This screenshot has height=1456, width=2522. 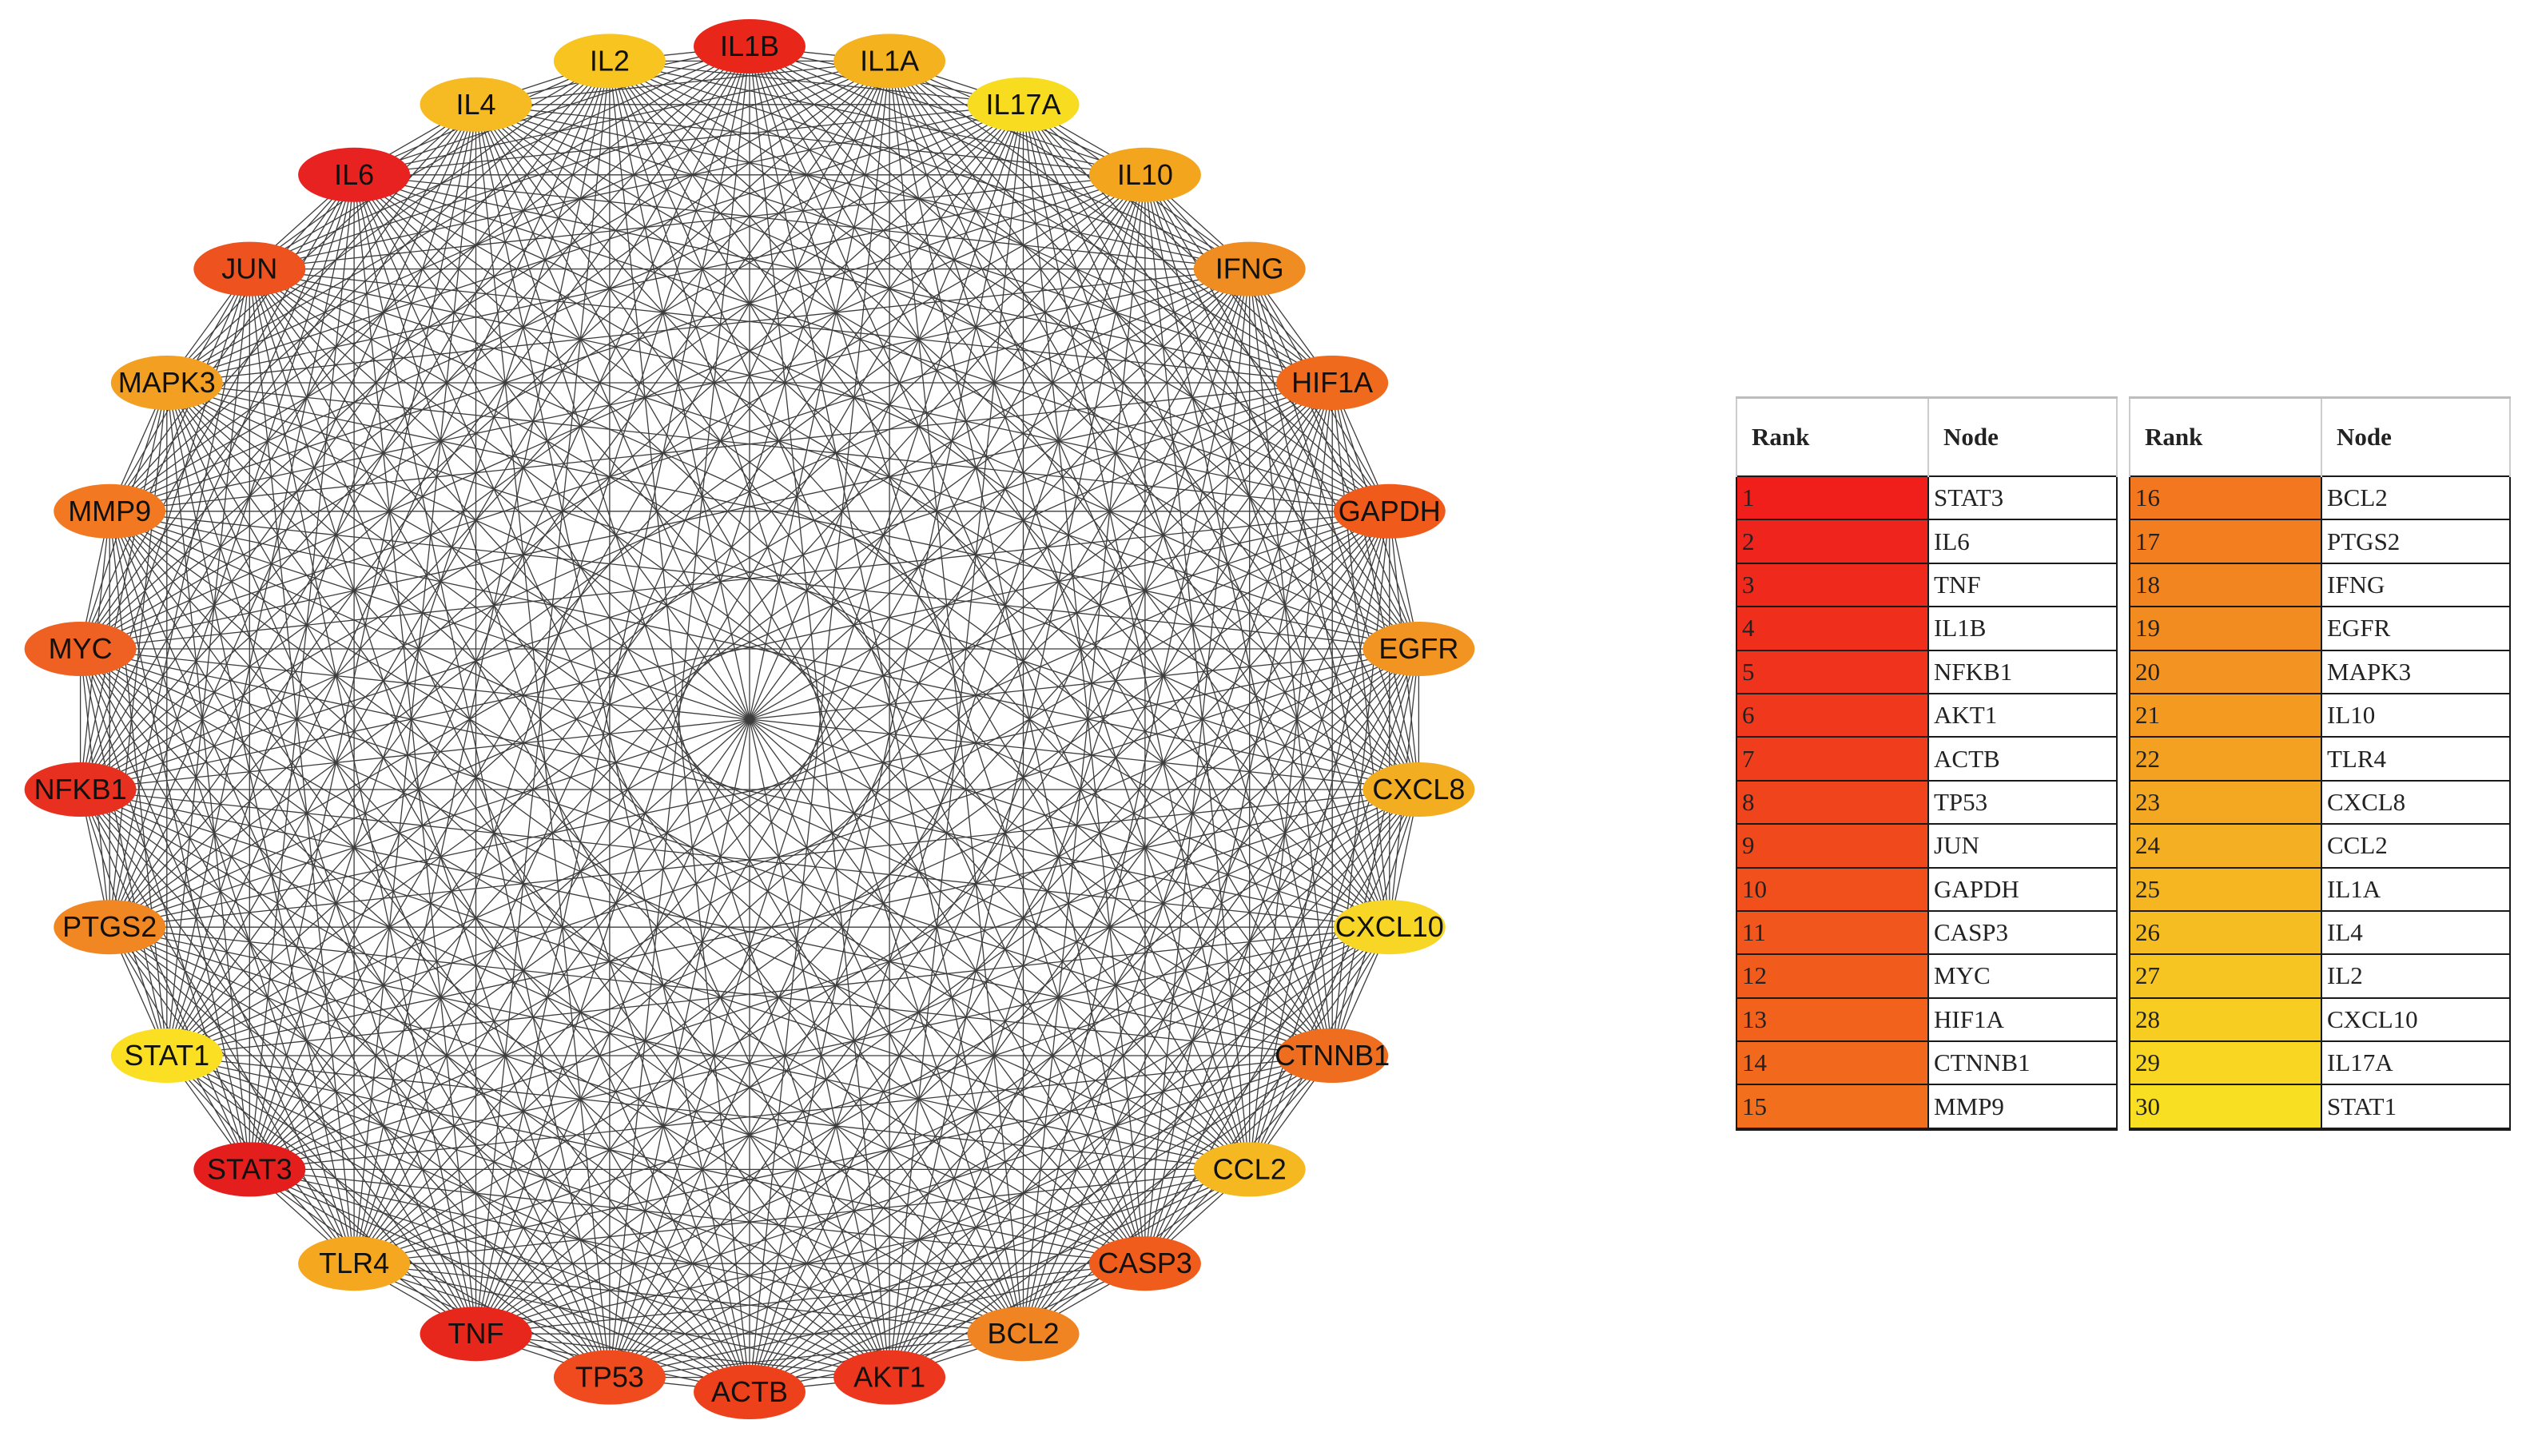 I want to click on edge-actb-il6, so click(x=551, y=783).